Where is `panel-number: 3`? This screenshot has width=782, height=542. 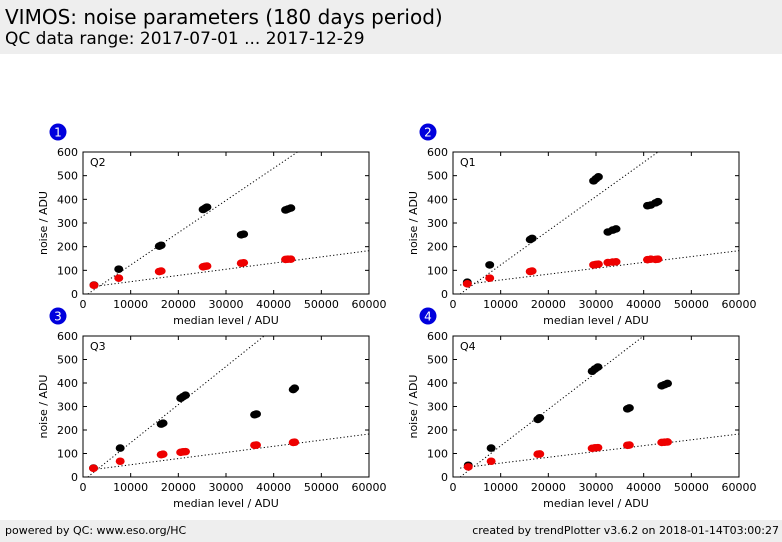
panel-number: 3 is located at coordinates (58, 317).